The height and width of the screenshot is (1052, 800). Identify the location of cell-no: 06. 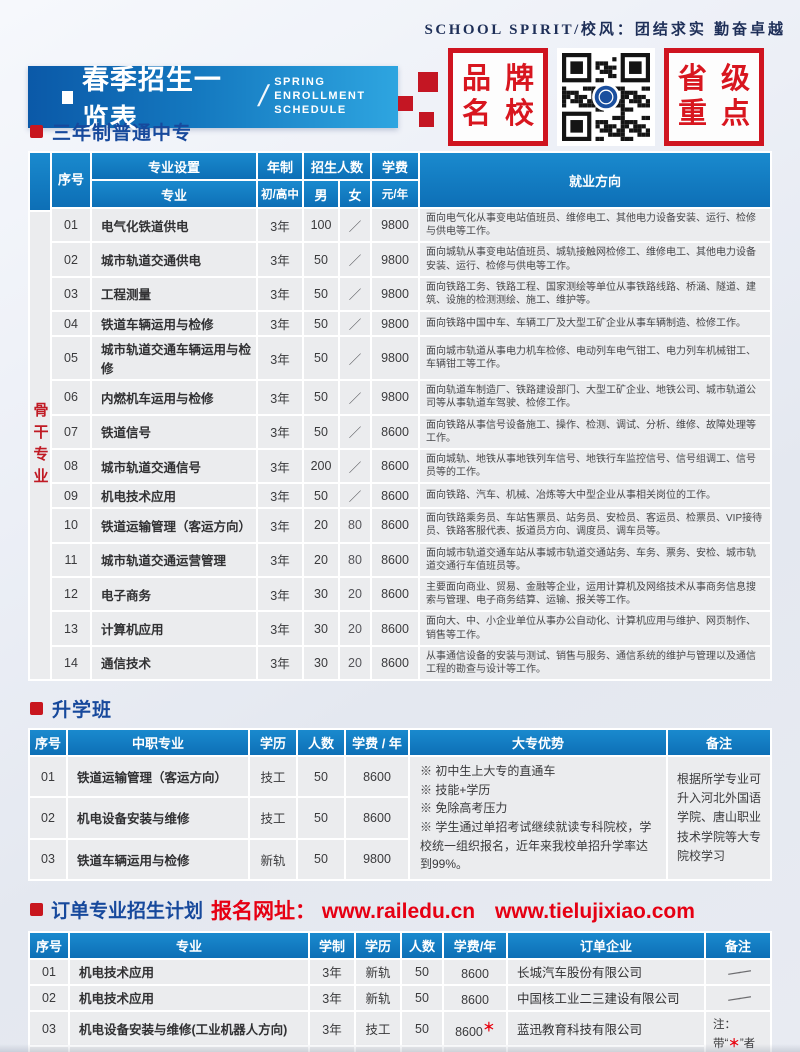
(71, 397).